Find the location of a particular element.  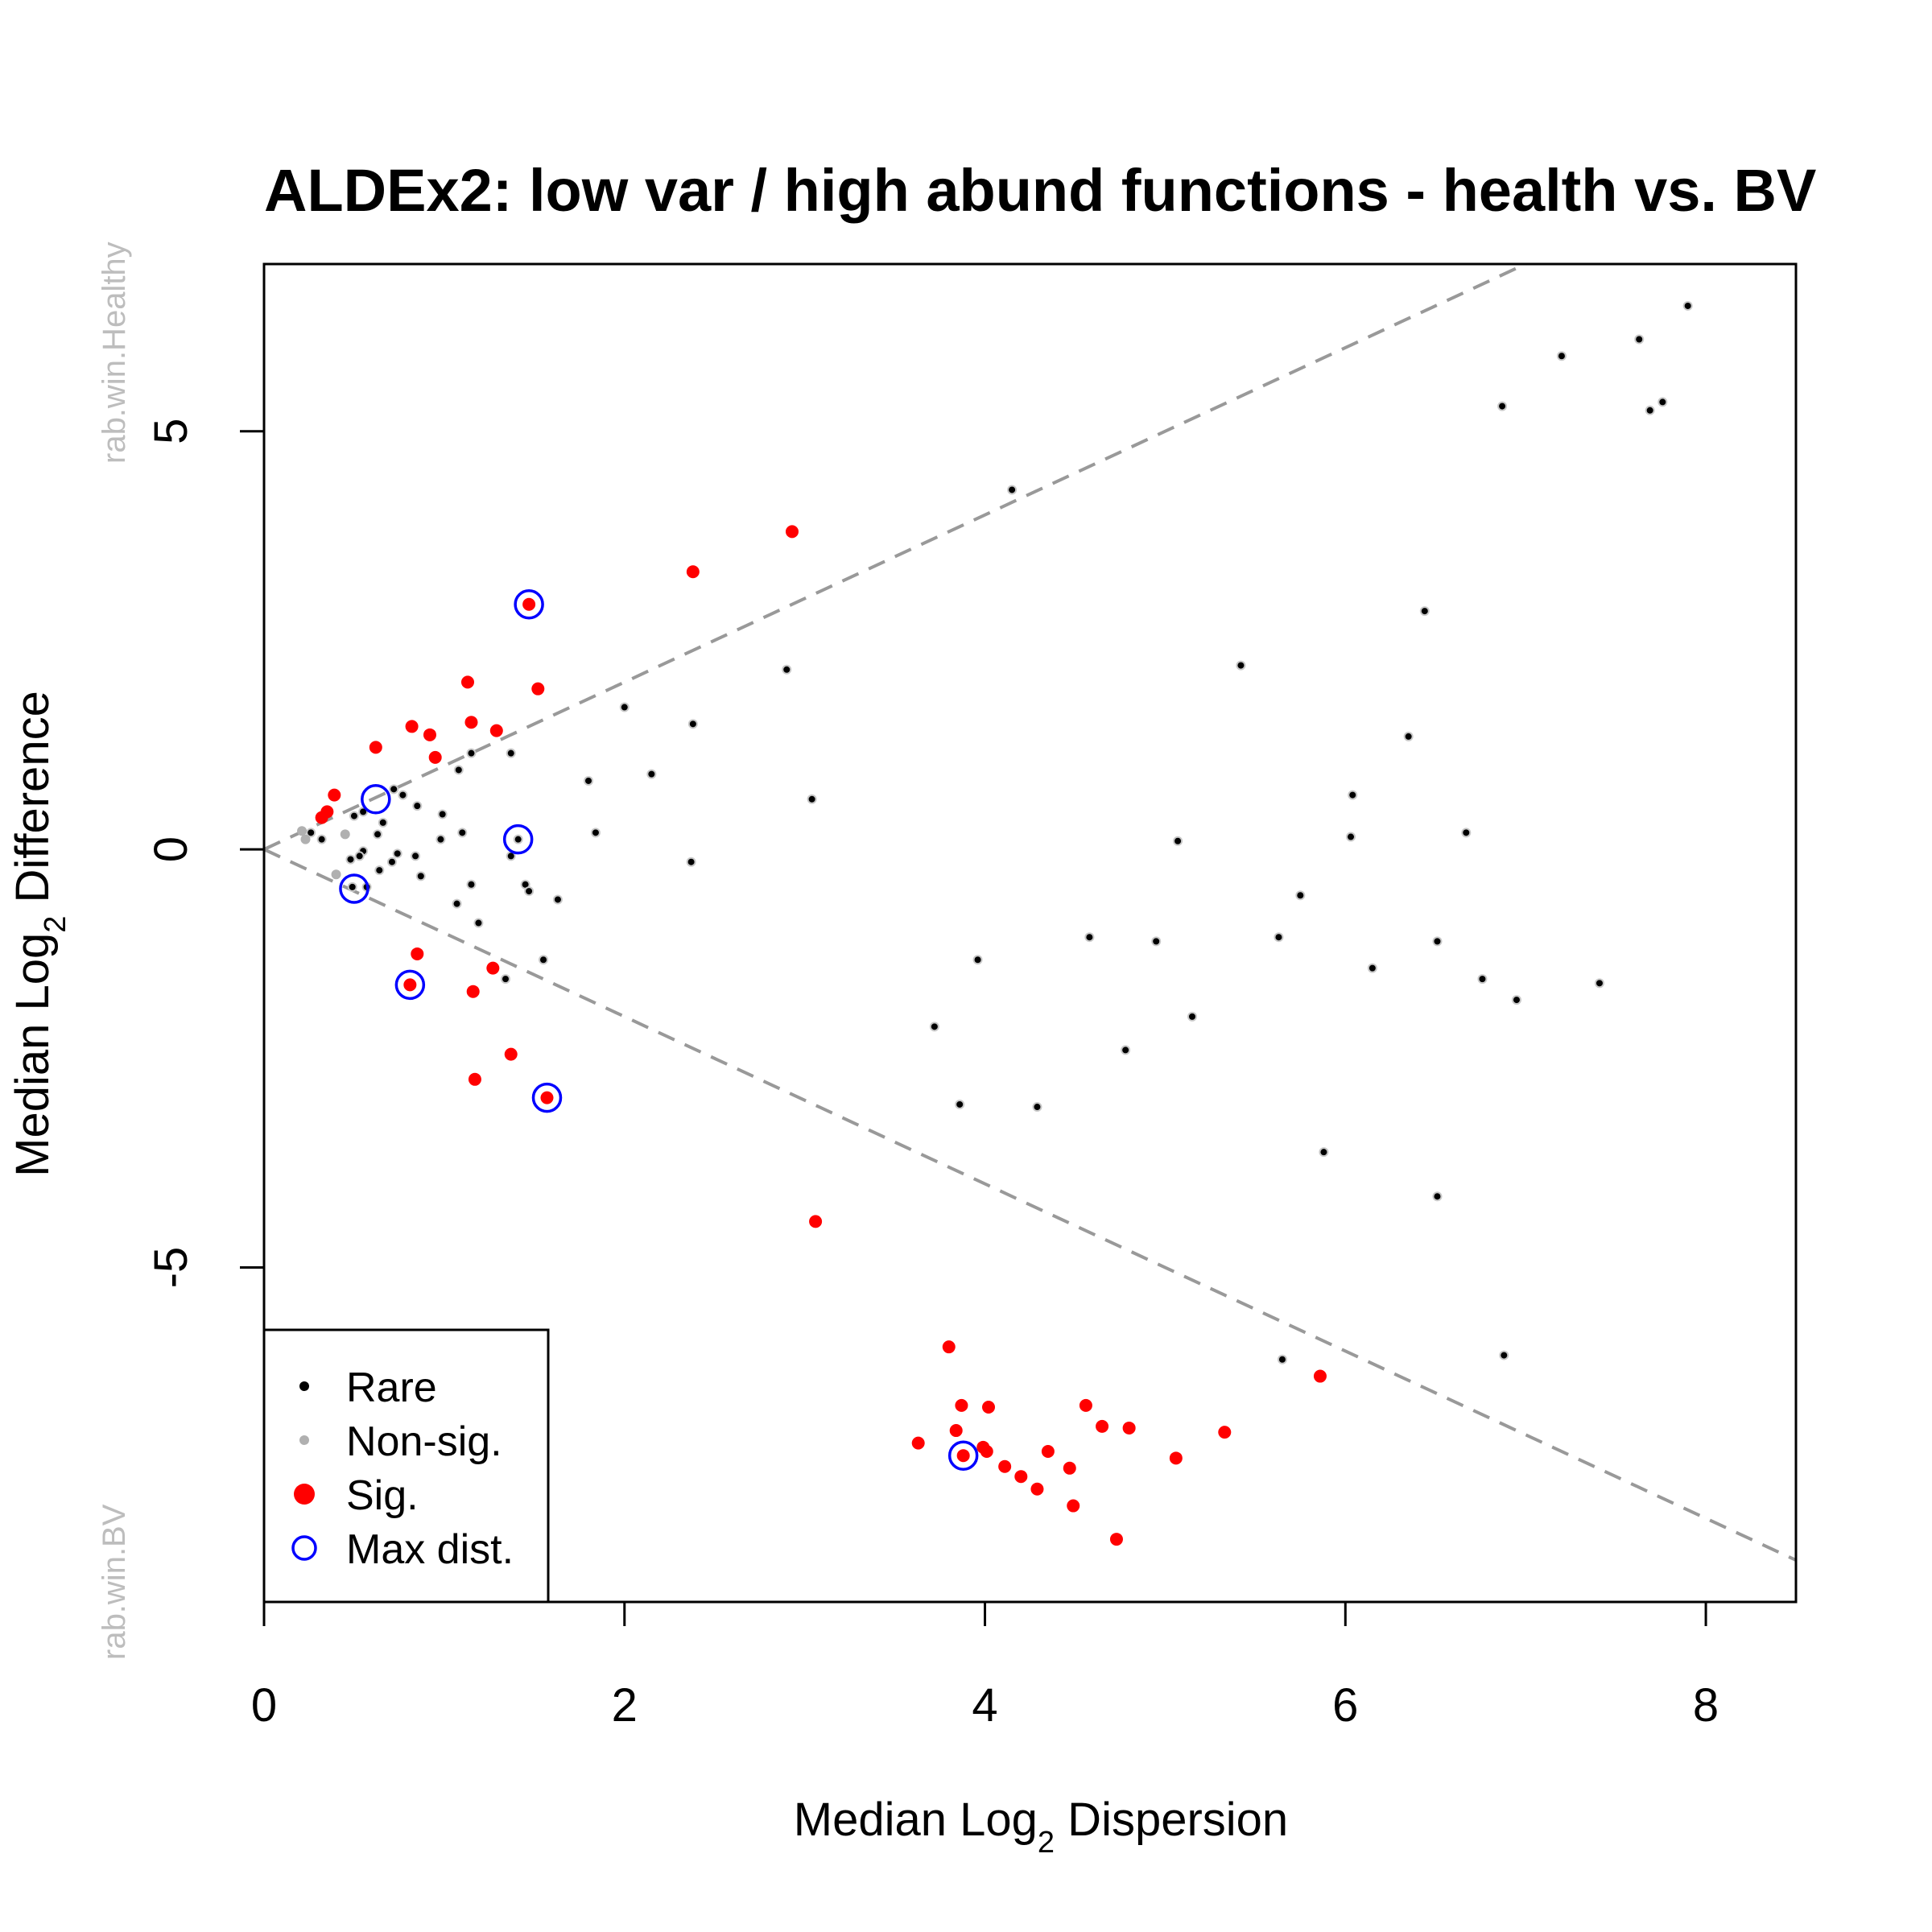

side-label-healthy: rab.win.Healthy is located at coordinates (114, 353).